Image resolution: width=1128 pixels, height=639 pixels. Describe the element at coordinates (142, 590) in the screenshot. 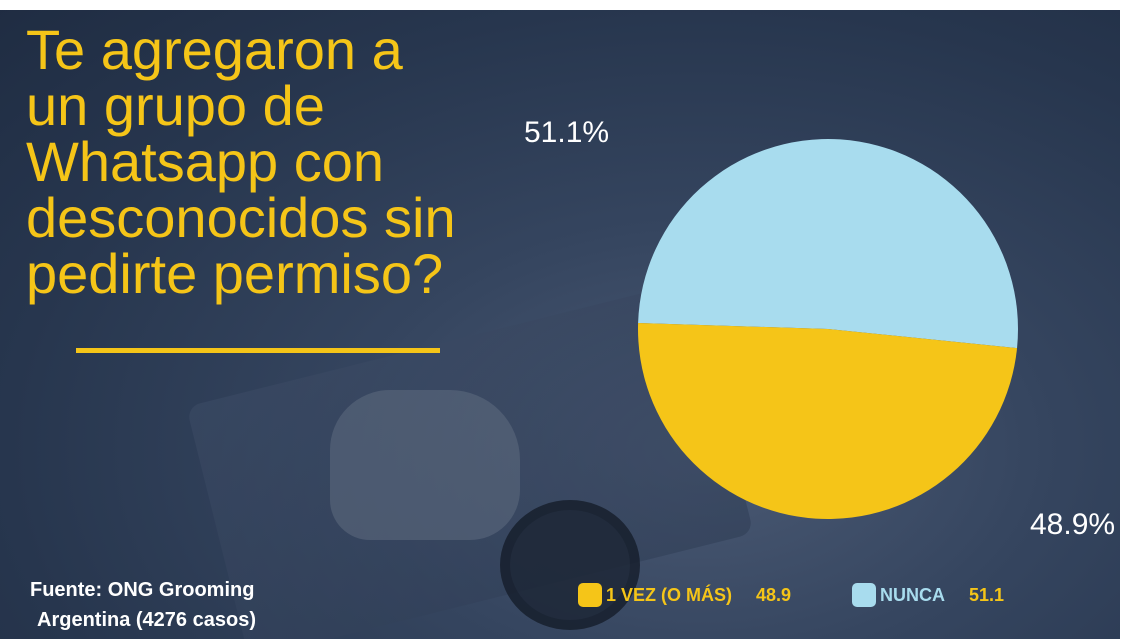

I see `source-line-1: Fuente: ONG Grooming` at that location.